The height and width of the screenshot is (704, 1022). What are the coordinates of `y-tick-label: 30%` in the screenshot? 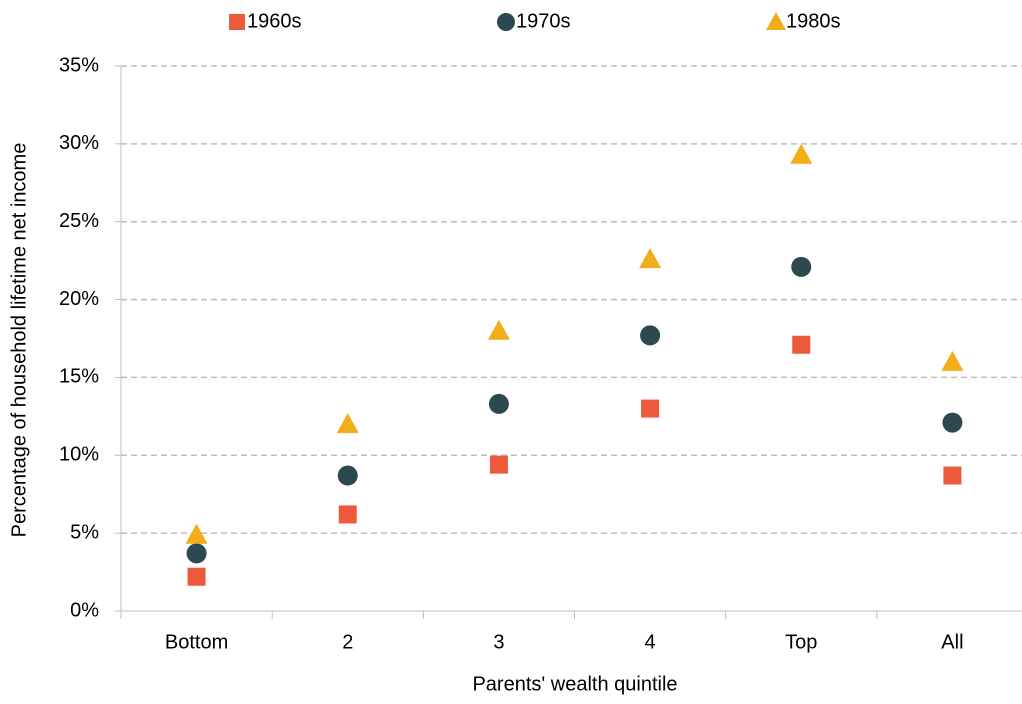 It's located at (79, 143).